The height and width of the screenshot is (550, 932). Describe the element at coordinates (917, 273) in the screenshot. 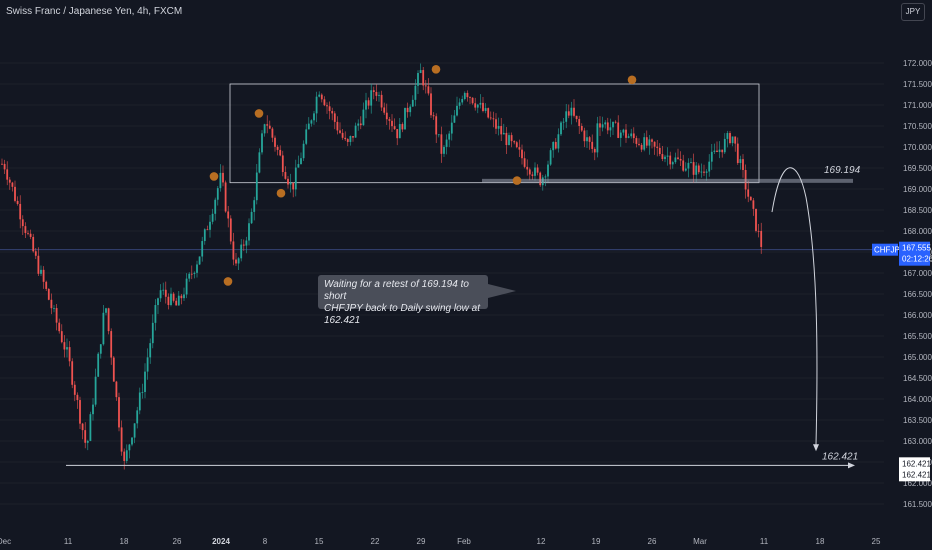

I see `price-tick-label: 167.000` at that location.